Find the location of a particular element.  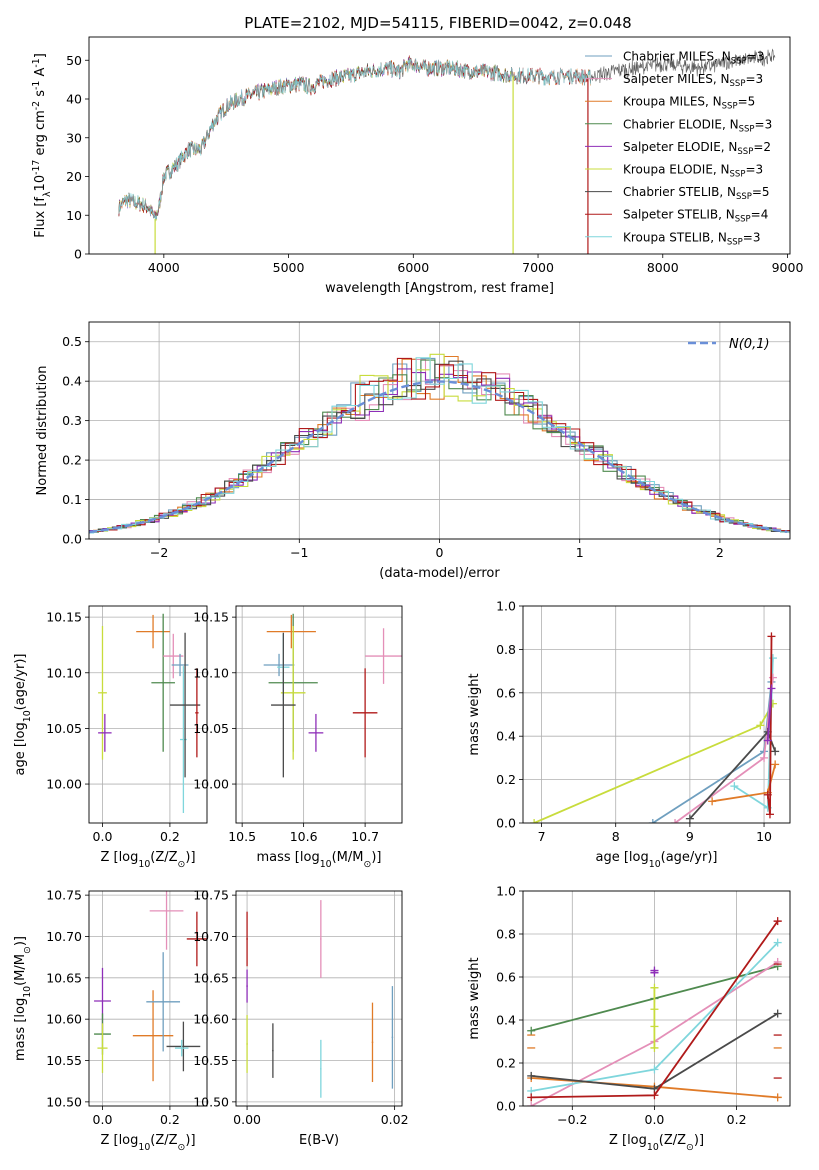

x-tick-label: 9 is located at coordinates (690, 836).